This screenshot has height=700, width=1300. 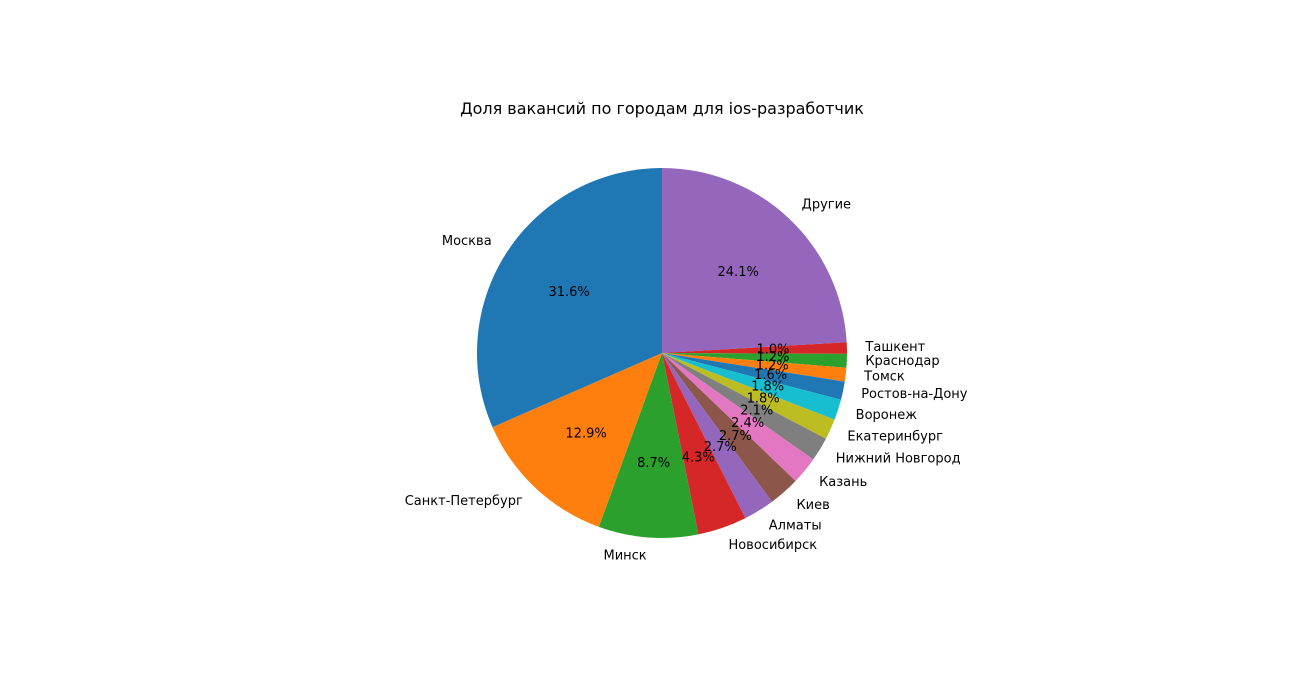 I want to click on slice-минск, so click(x=648, y=446).